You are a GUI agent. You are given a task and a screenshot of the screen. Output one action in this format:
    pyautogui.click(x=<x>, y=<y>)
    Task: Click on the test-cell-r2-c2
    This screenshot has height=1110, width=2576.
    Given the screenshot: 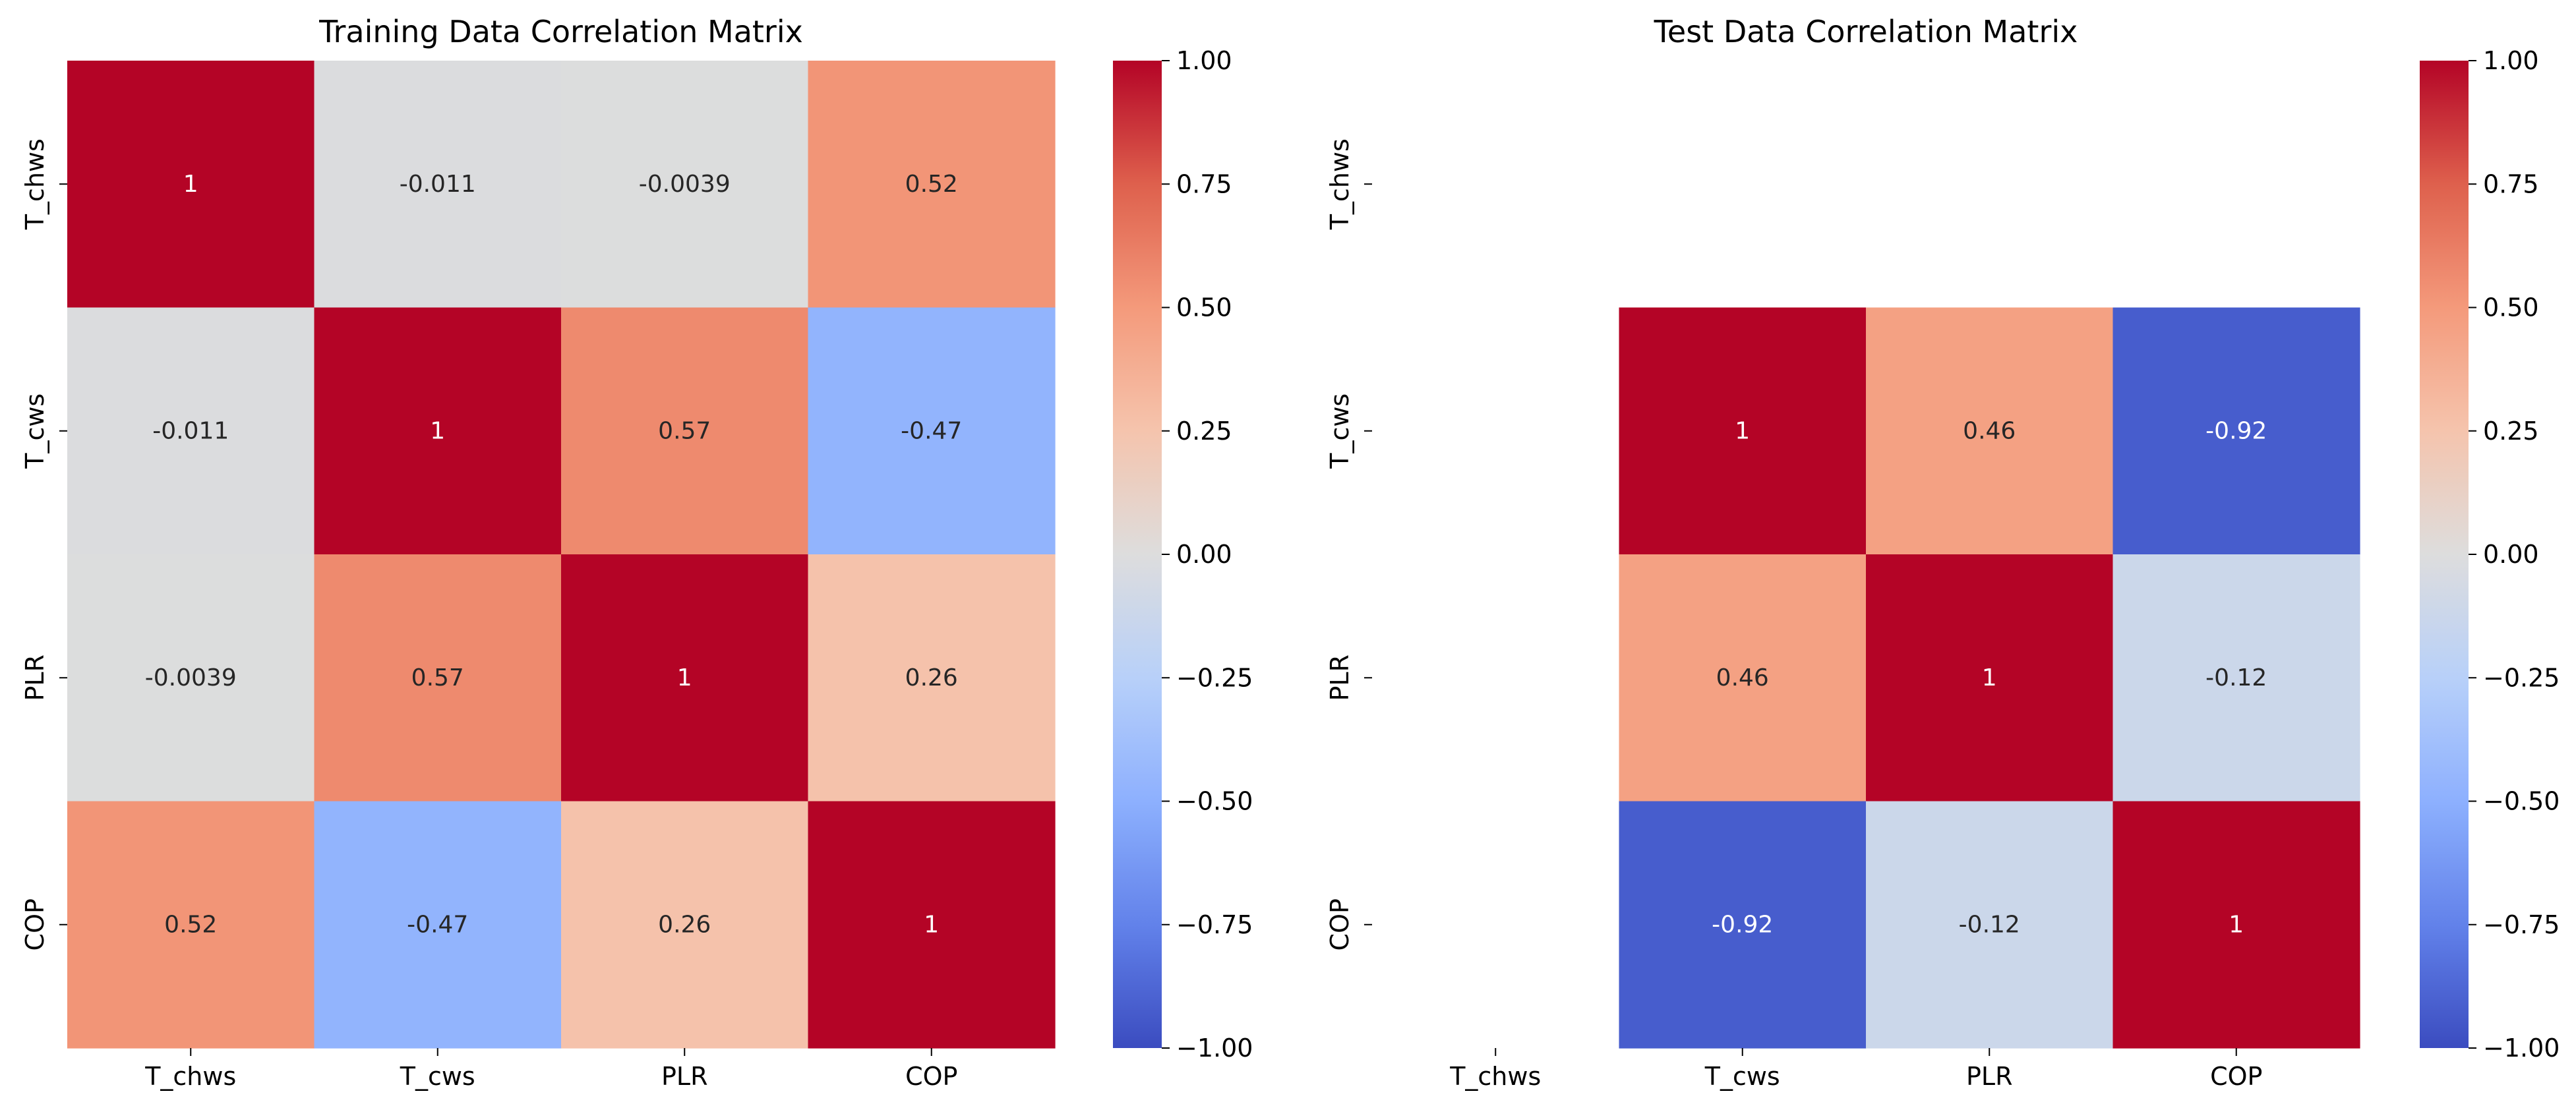 What is the action you would take?
    pyautogui.click(x=1990, y=678)
    